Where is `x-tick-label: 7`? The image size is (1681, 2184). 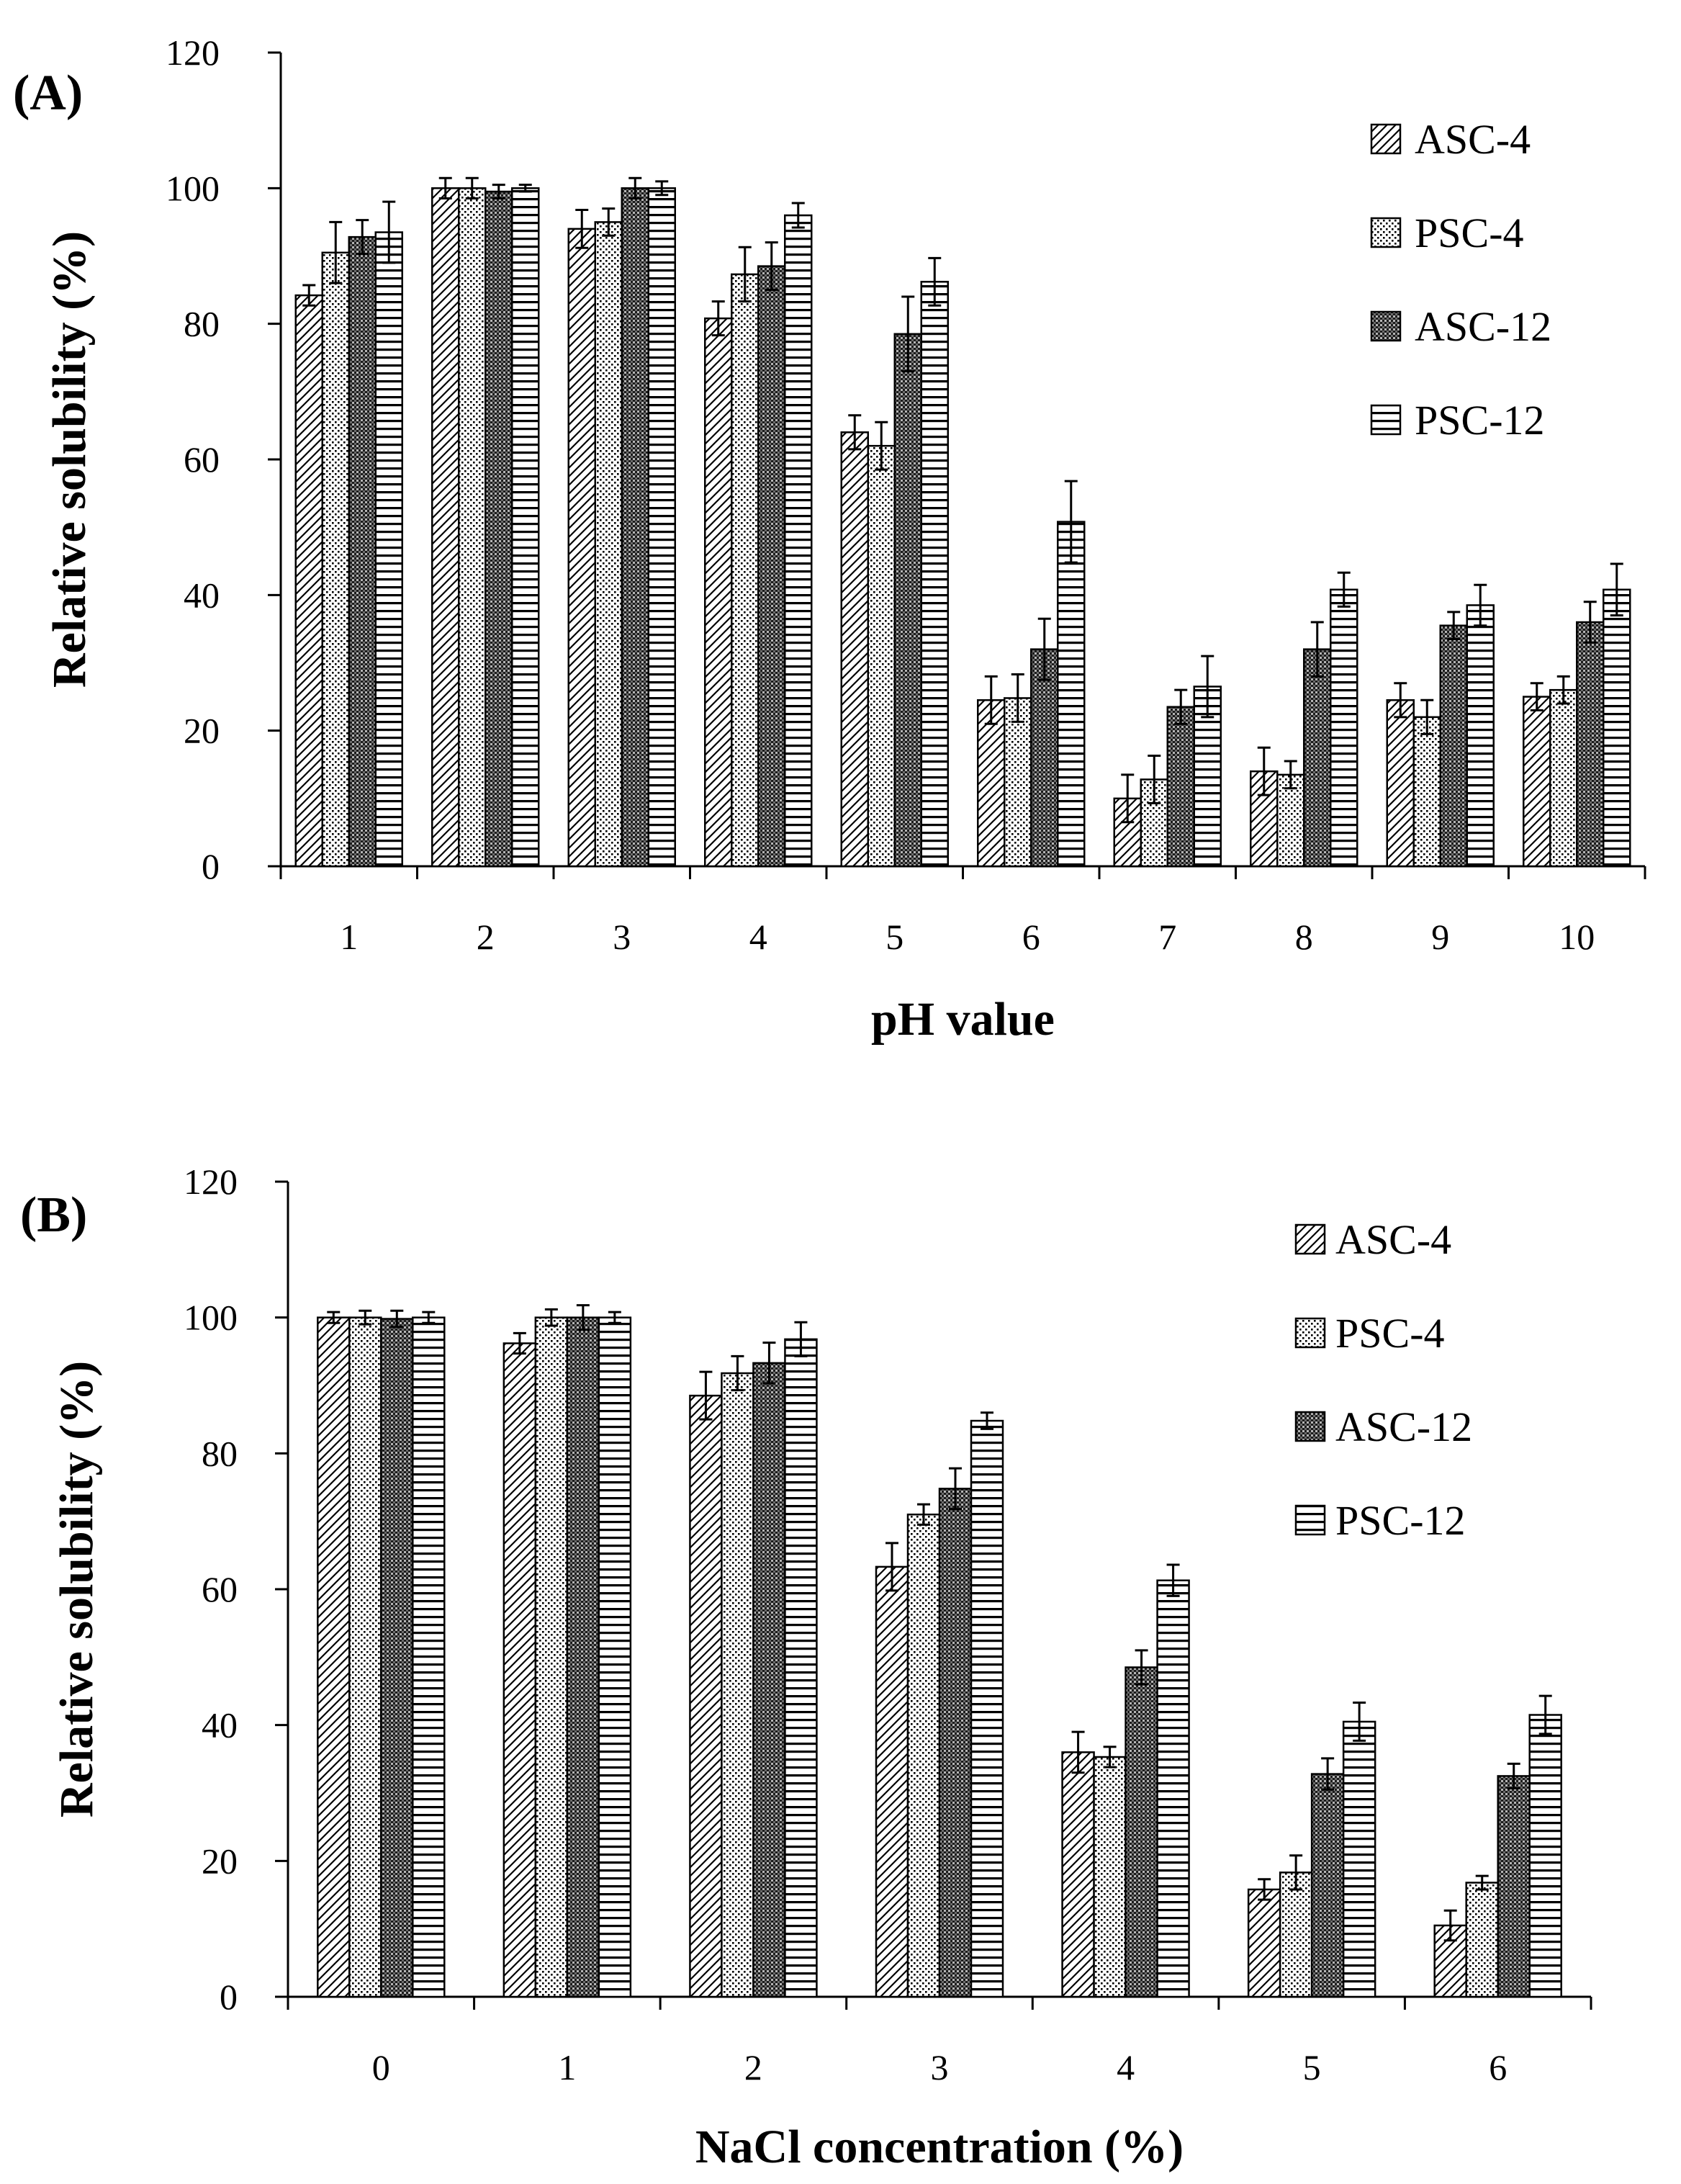 x-tick-label: 7 is located at coordinates (1167, 937).